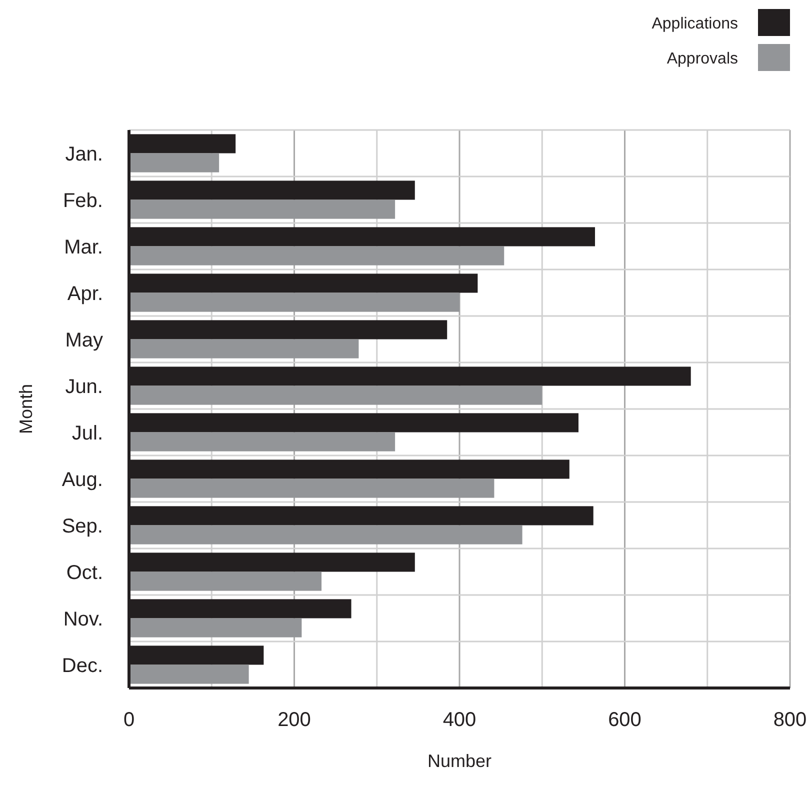 The width and height of the screenshot is (812, 785). What do you see at coordinates (82, 526) in the screenshot?
I see `y-tick-label: Sep.` at bounding box center [82, 526].